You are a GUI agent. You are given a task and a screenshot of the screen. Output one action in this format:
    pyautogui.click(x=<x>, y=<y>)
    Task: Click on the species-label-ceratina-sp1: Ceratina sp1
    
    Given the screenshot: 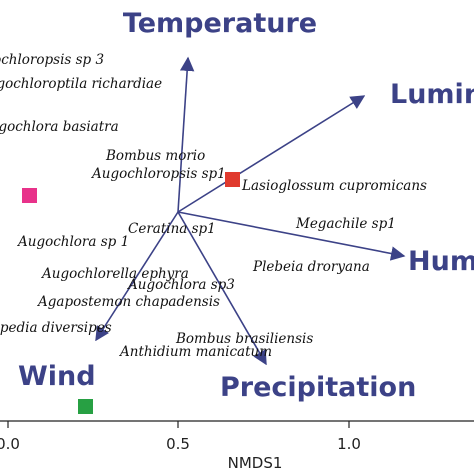 What is the action you would take?
    pyautogui.click(x=172, y=229)
    